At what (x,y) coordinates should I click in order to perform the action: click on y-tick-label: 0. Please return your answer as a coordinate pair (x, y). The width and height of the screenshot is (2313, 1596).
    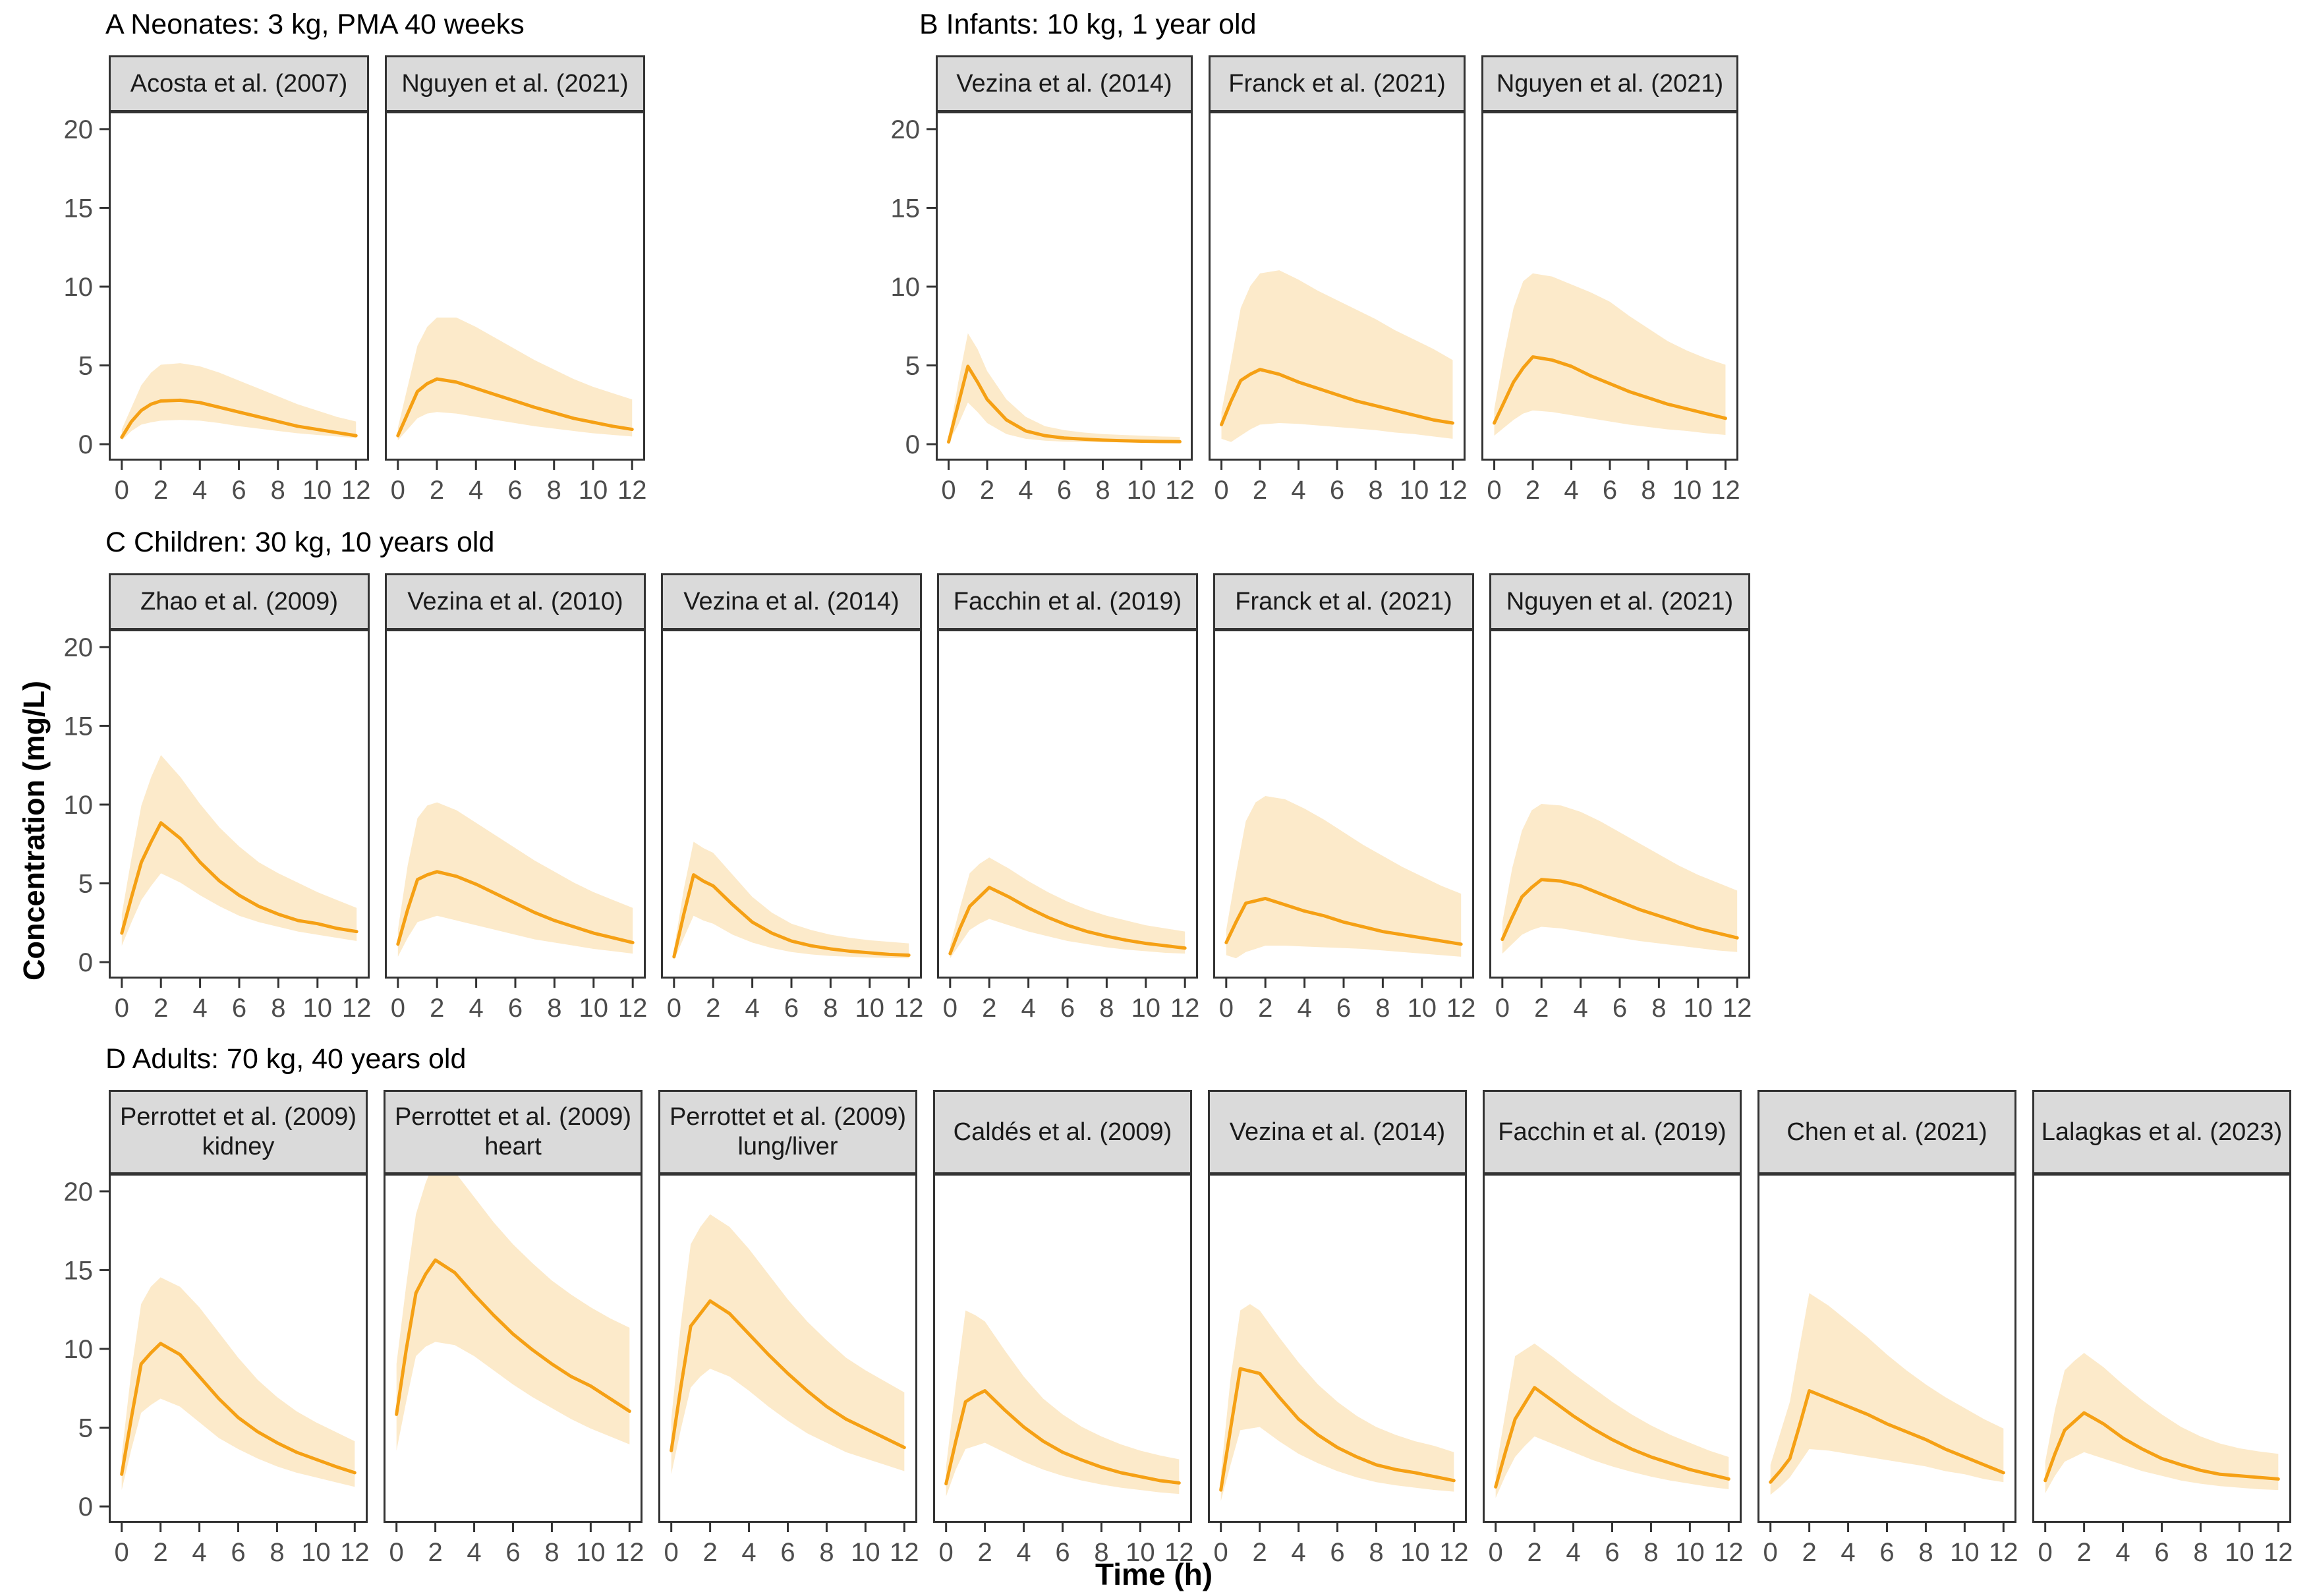
    Looking at the image, I should click on (85, 962).